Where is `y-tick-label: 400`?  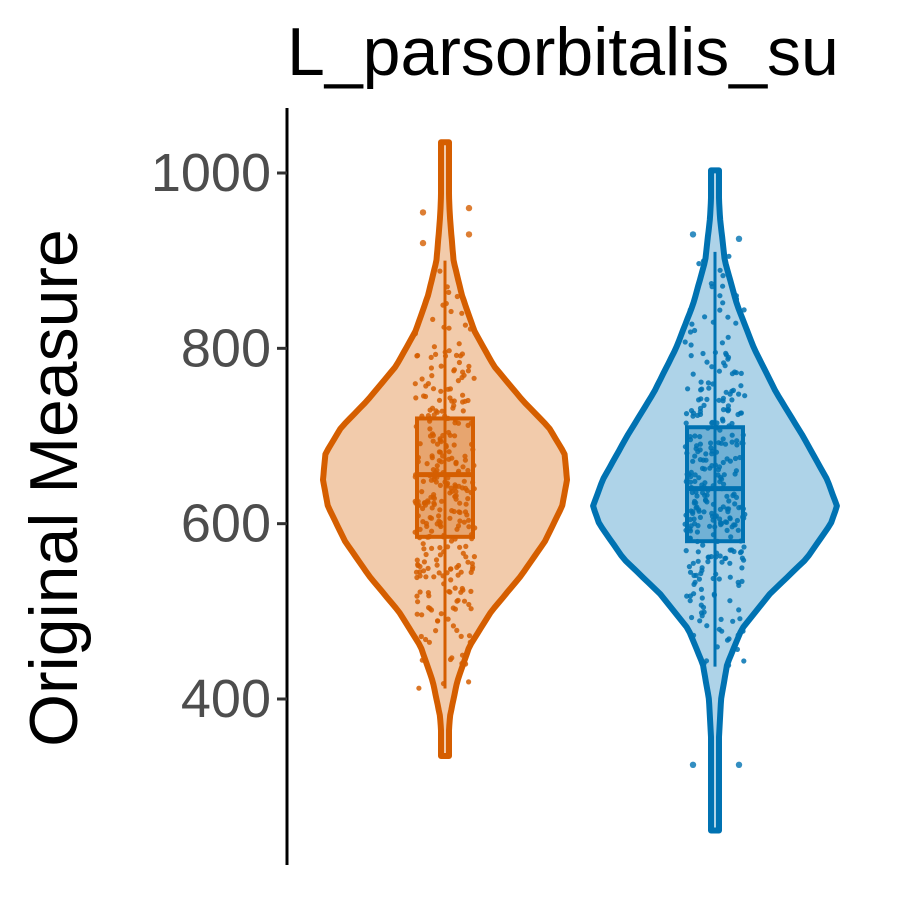
y-tick-label: 400 is located at coordinates (226, 699).